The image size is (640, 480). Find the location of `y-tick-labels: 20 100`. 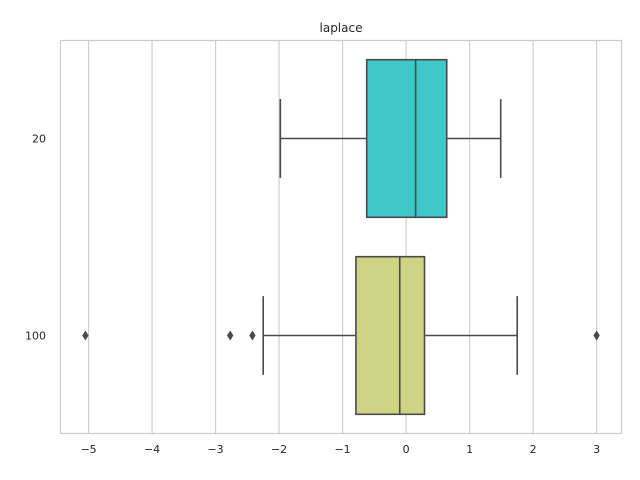

y-tick-labels: 20 100 is located at coordinates (35, 238).